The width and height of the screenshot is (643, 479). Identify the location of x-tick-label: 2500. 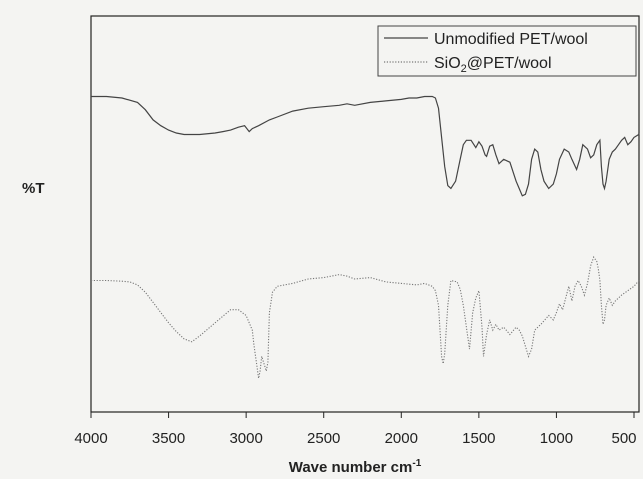
(323, 438).